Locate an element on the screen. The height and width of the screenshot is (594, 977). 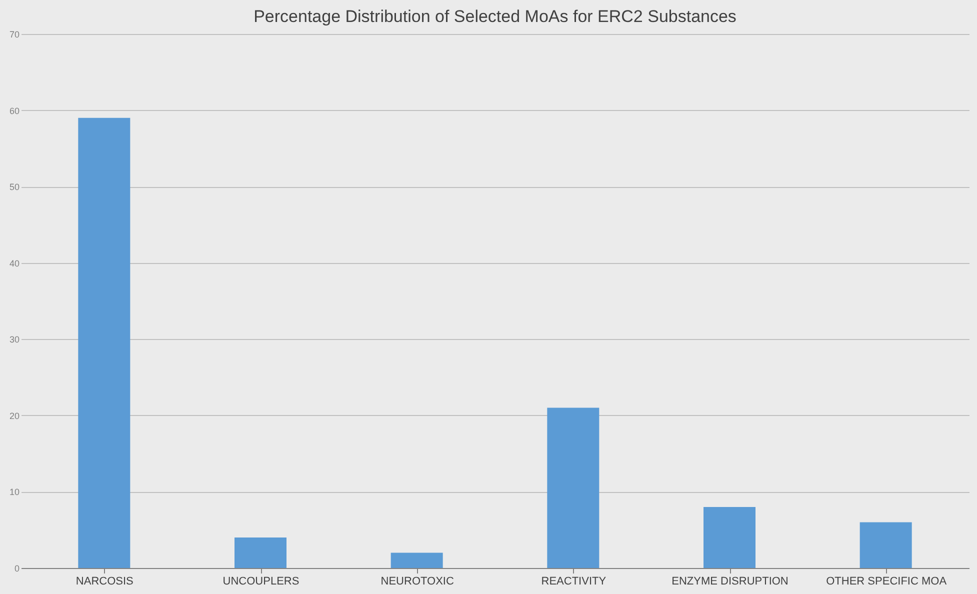
y-tick-label: 60 is located at coordinates (14, 111).